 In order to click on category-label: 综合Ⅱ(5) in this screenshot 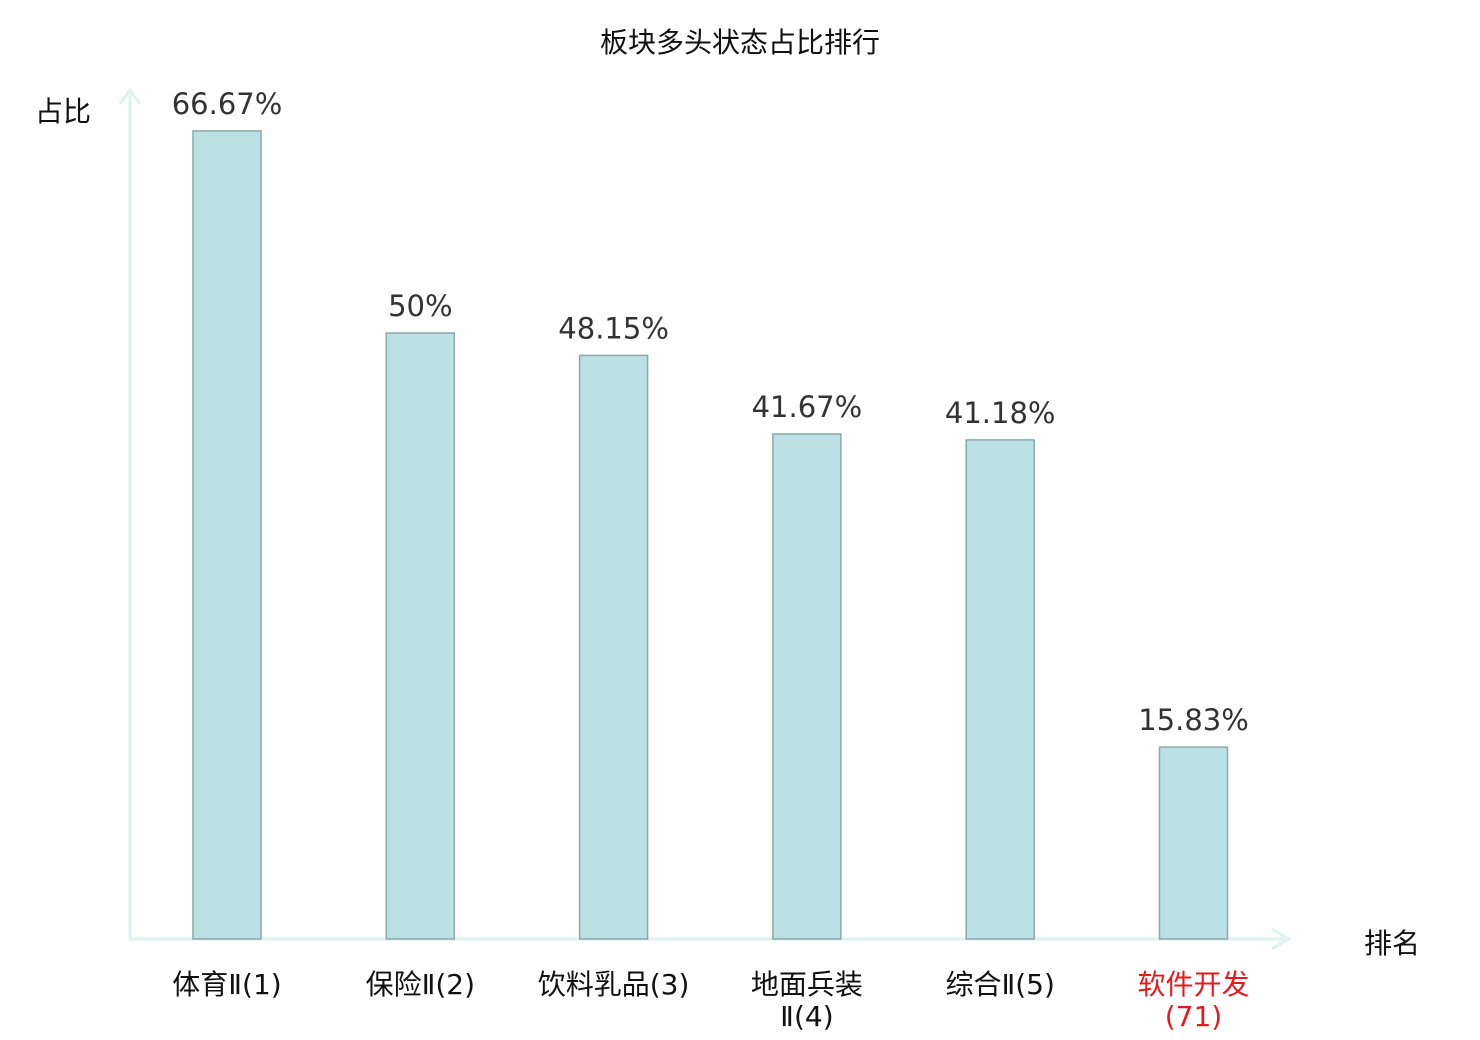, I will do `click(999, 984)`.